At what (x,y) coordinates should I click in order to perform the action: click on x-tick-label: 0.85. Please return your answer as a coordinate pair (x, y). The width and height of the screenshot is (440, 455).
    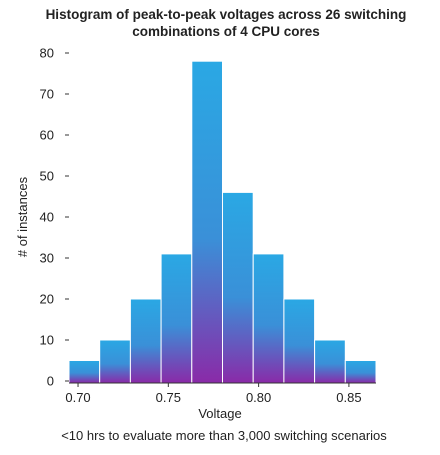
    Looking at the image, I should click on (348, 397).